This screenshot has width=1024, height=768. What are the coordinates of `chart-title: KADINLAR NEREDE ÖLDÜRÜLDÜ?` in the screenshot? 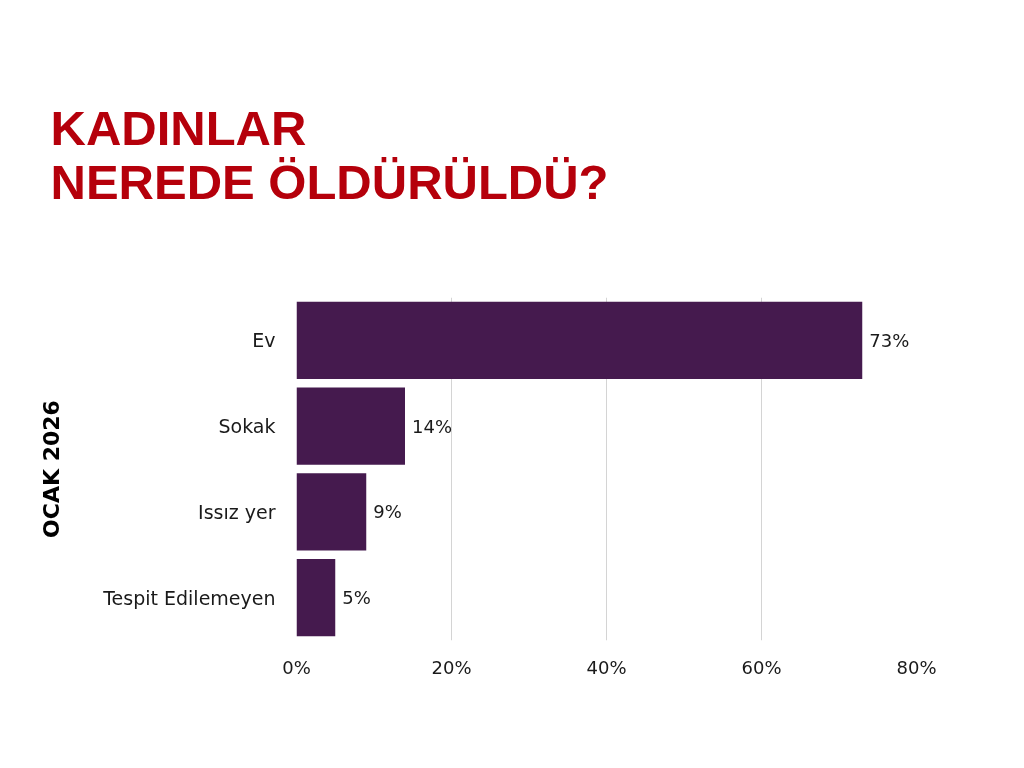 It's located at (329, 154).